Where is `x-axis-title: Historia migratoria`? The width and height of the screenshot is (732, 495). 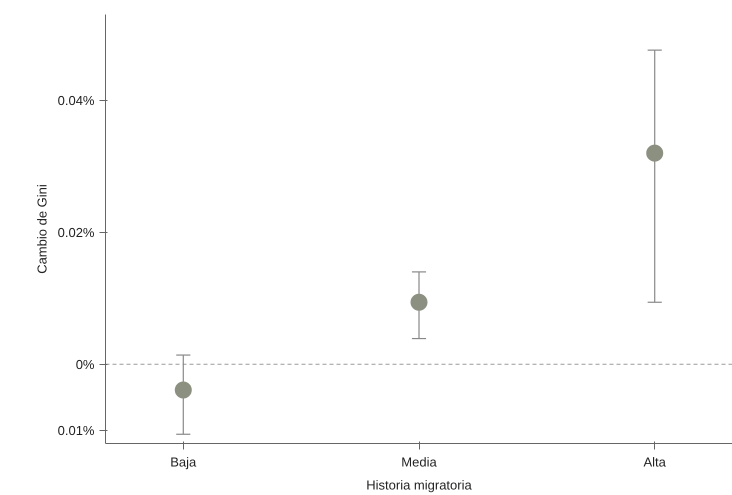 x-axis-title: Historia migratoria is located at coordinates (419, 485).